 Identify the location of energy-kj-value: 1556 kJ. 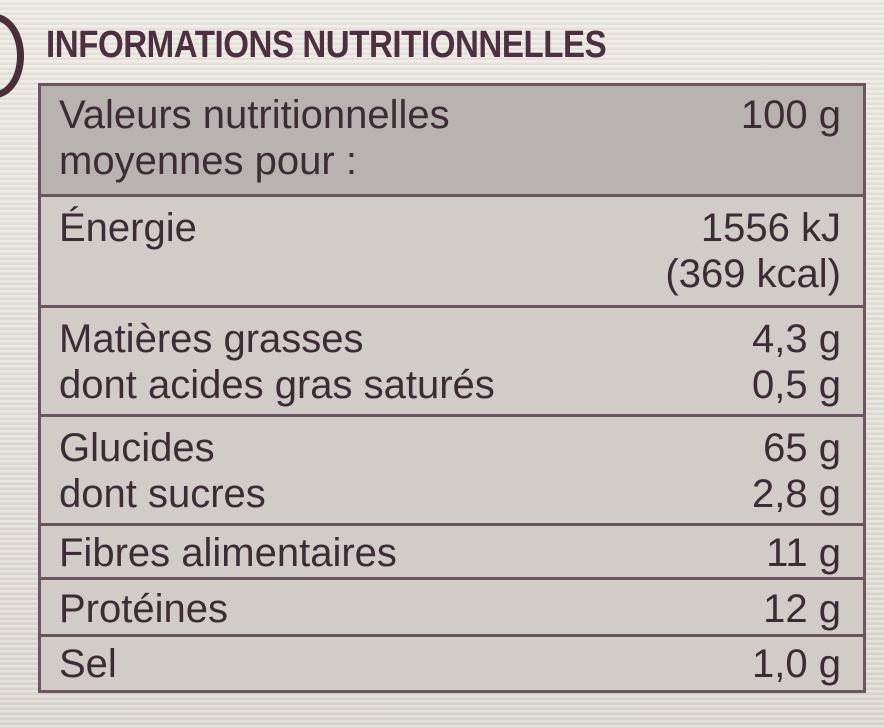
(770, 228).